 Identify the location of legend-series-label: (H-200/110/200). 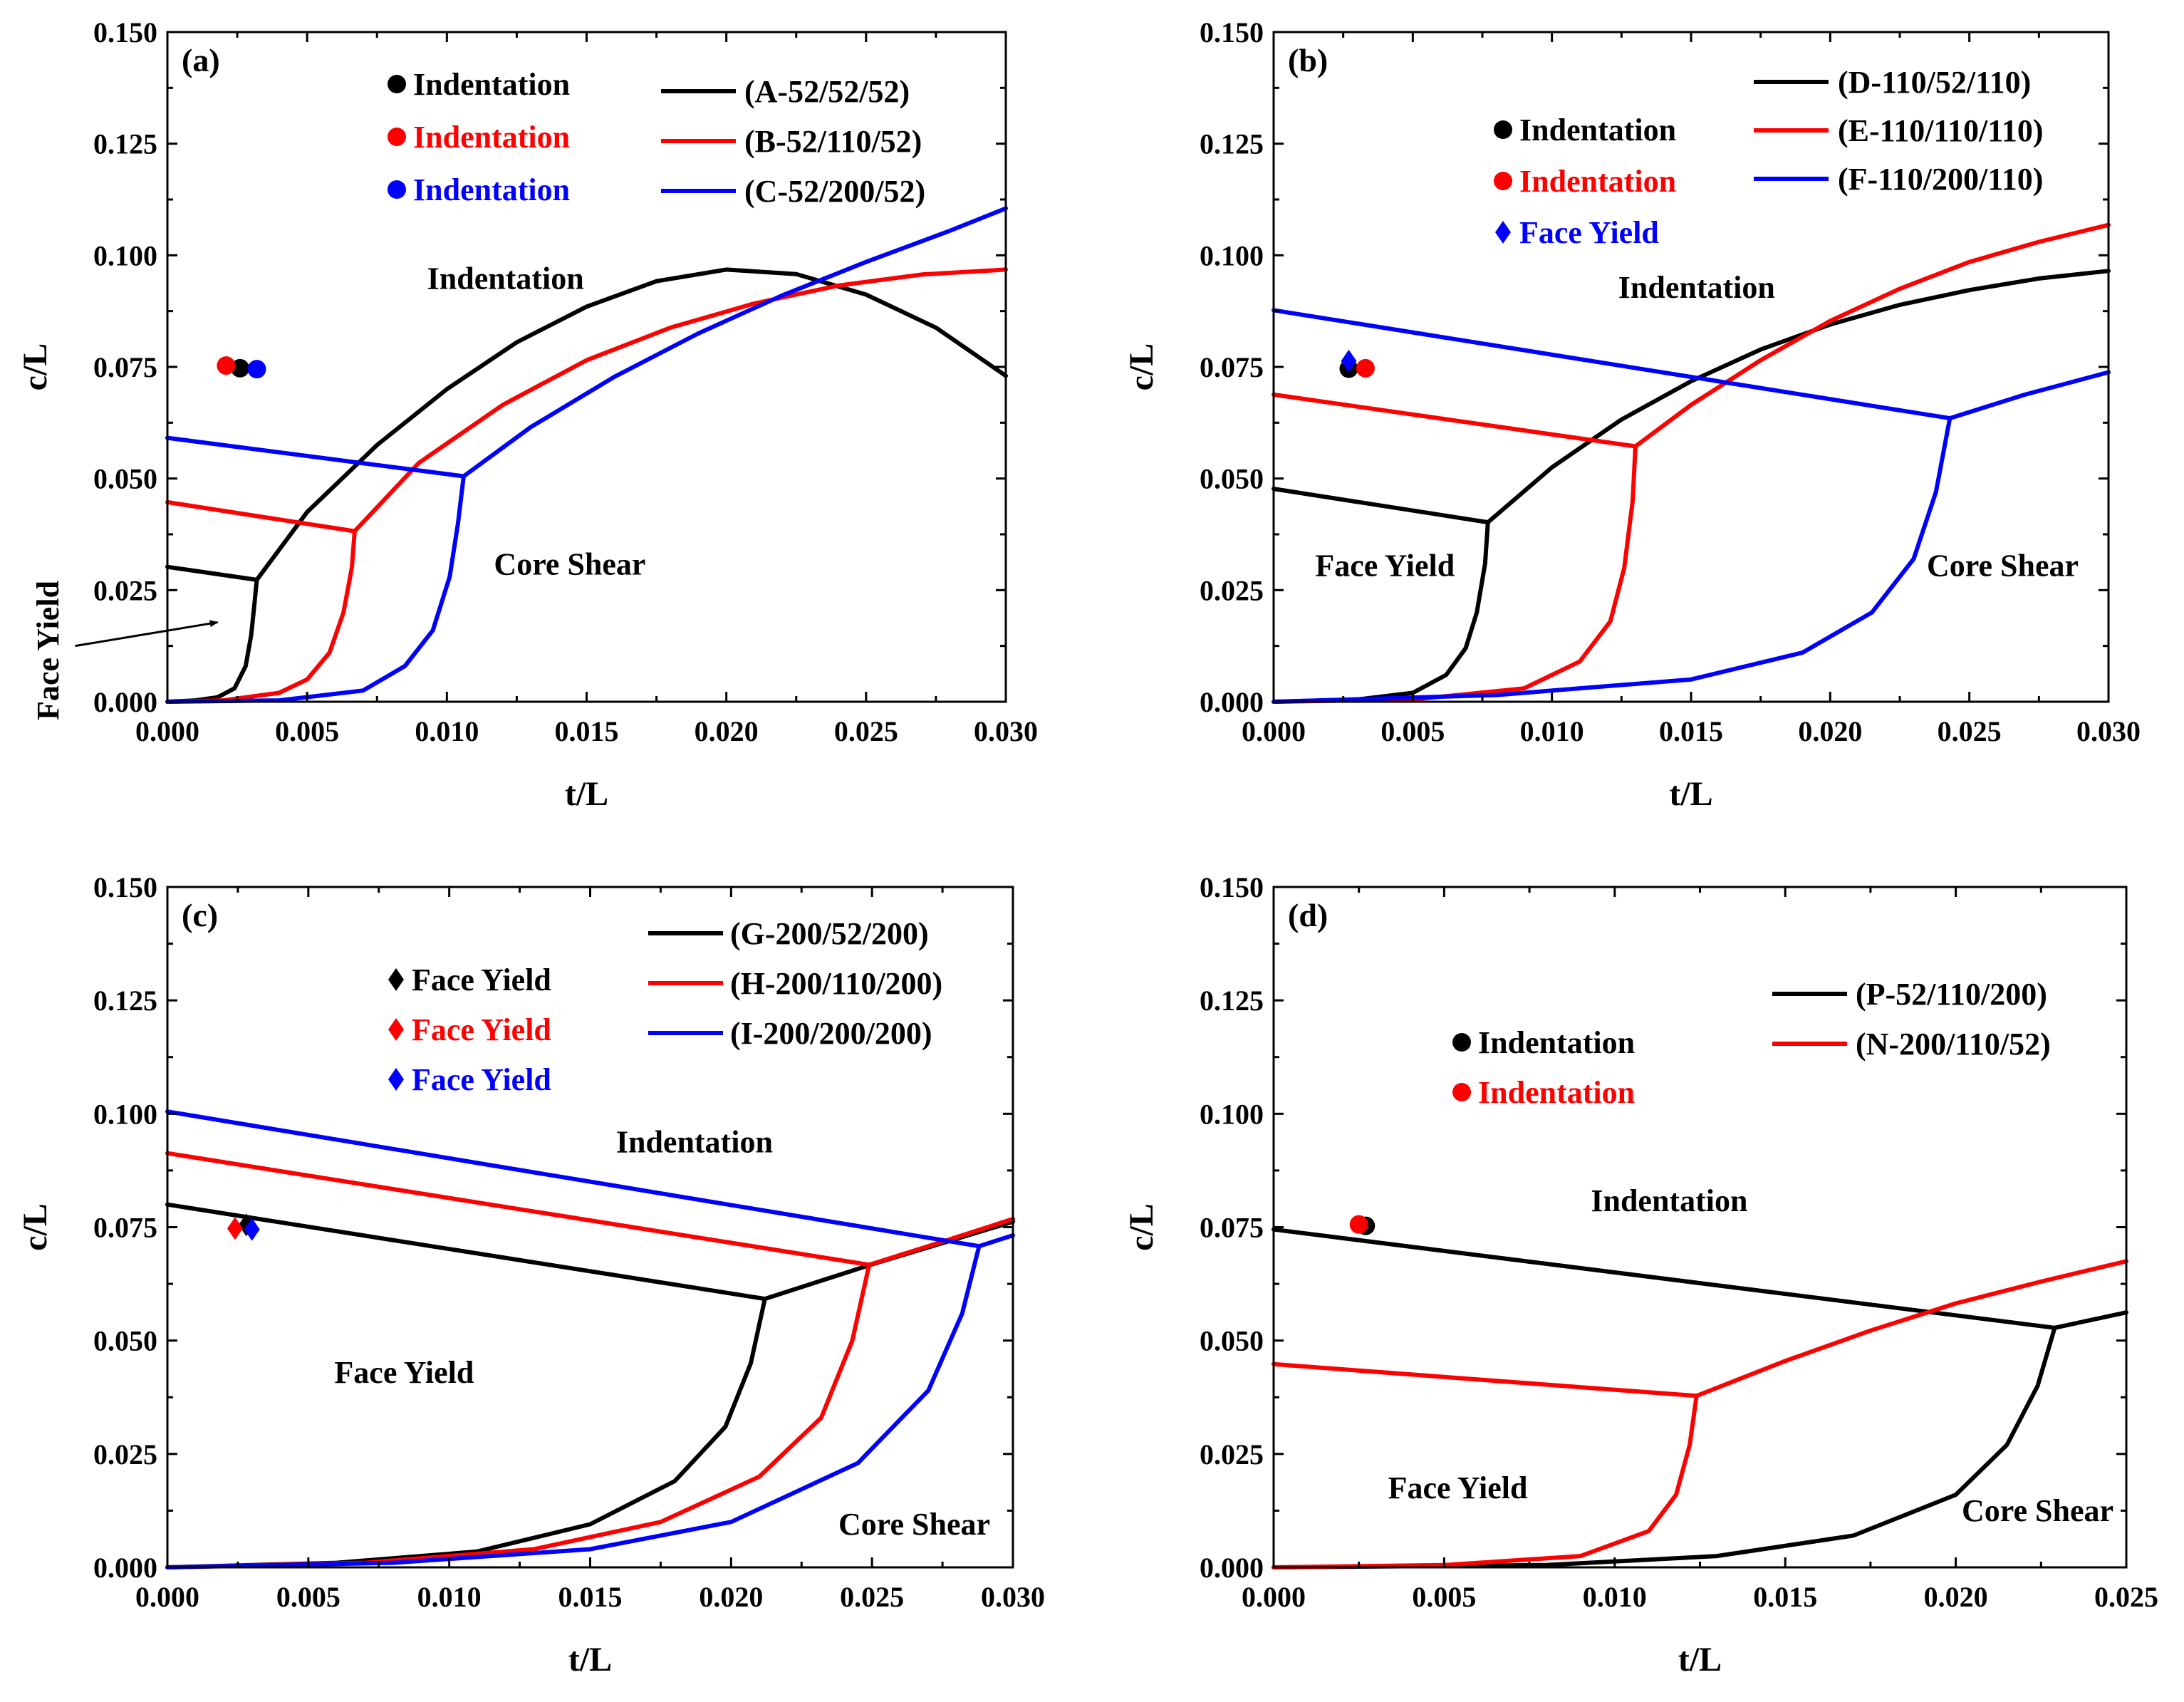
(836, 983).